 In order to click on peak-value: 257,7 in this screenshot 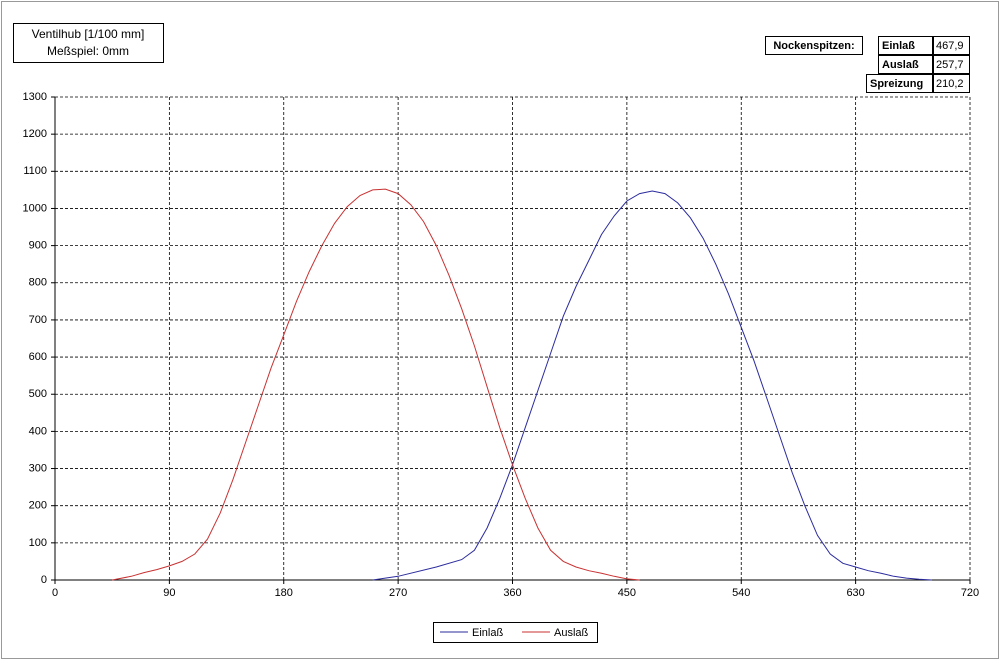, I will do `click(950, 65)`.